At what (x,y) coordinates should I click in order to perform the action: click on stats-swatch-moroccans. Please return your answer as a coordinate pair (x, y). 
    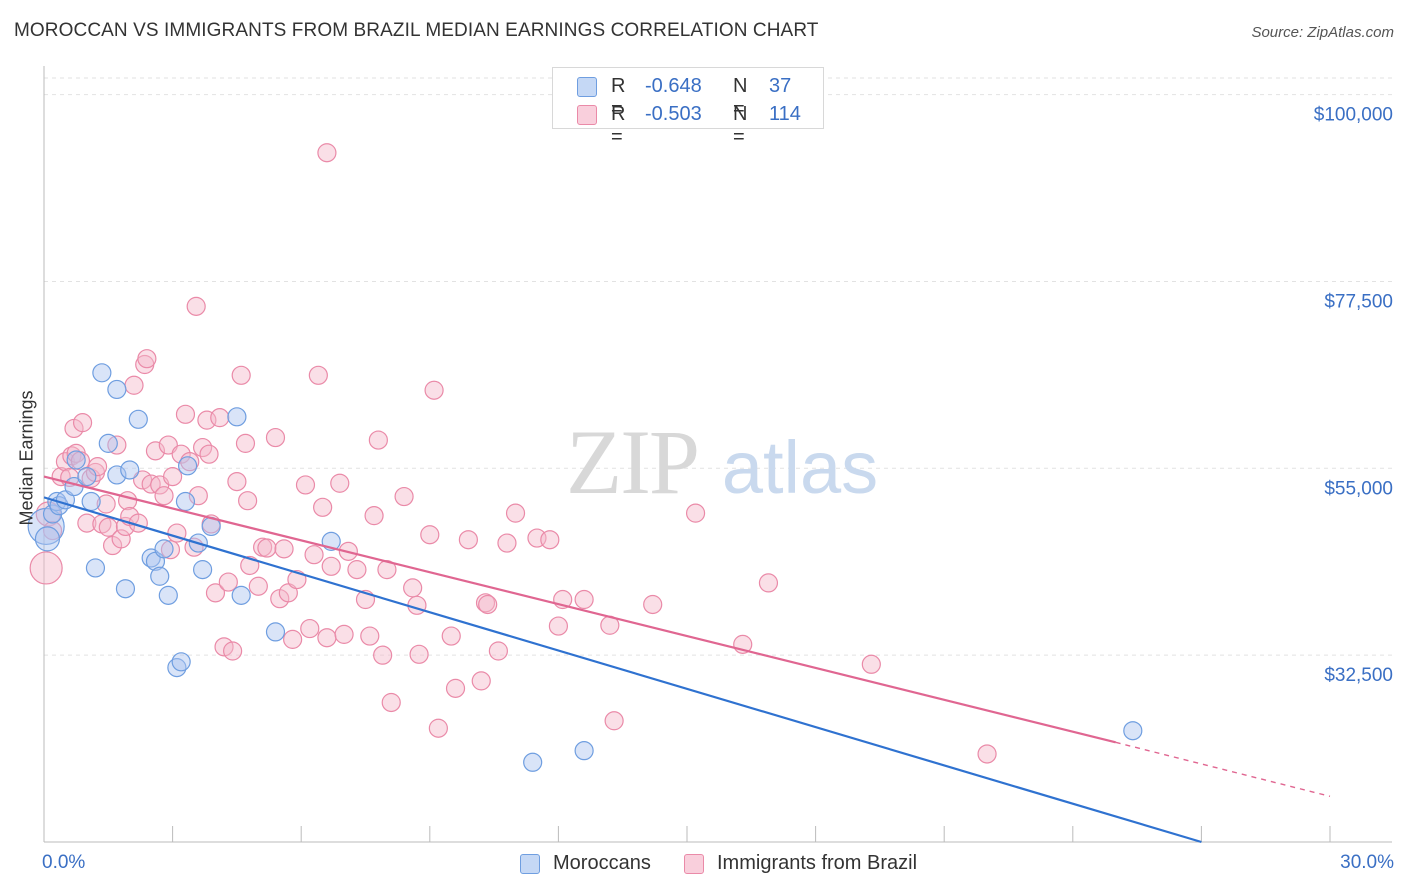
    Looking at the image, I should click on (587, 87).